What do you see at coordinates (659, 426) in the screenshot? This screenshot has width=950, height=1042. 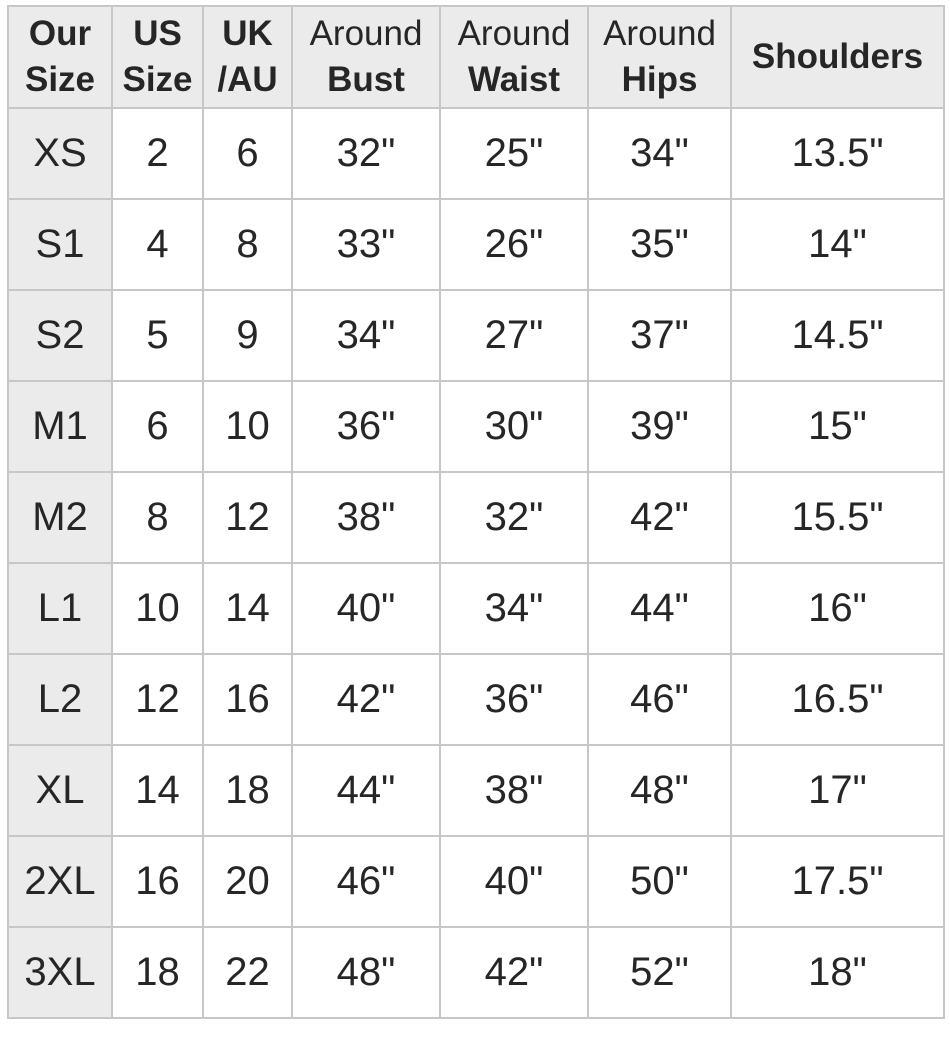 I see `measurement-cell: 39"` at bounding box center [659, 426].